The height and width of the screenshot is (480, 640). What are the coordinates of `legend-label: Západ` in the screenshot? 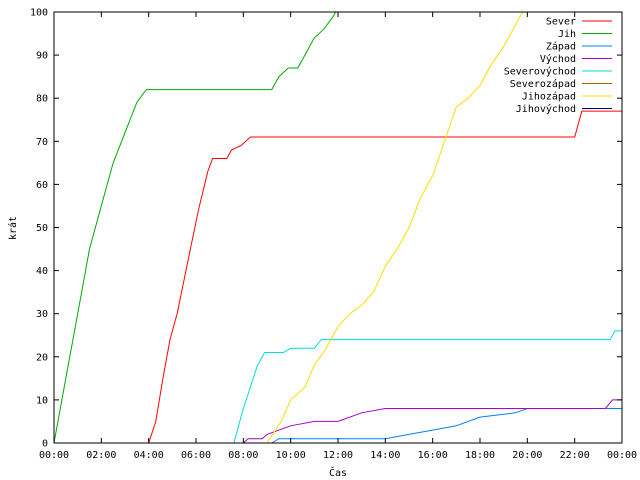 It's located at (561, 47).